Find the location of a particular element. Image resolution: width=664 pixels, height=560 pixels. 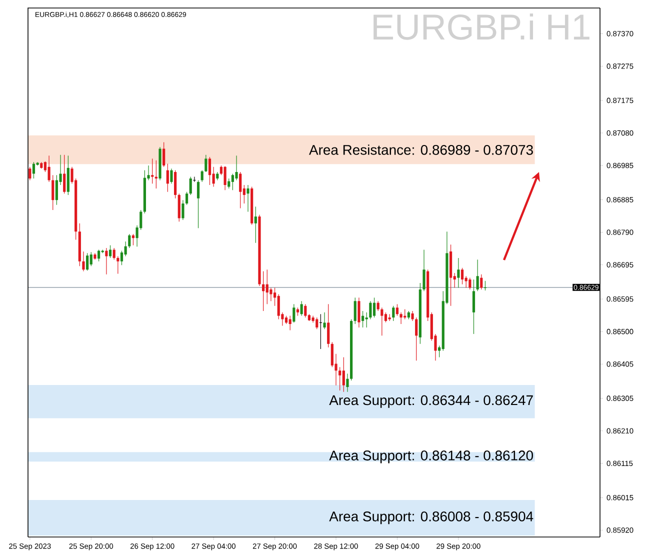

band-label: Area Support: 0.86008 - 0.85904 is located at coordinates (431, 518).